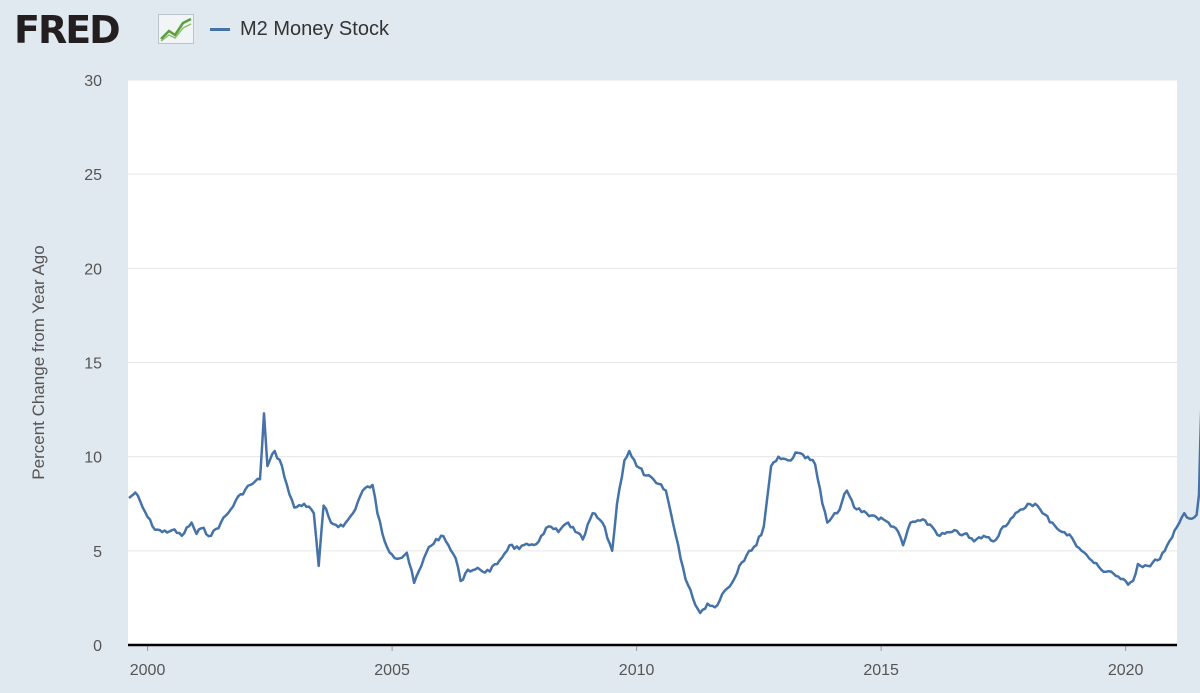 The width and height of the screenshot is (1200, 693). I want to click on line-chart-icon, so click(176, 29).